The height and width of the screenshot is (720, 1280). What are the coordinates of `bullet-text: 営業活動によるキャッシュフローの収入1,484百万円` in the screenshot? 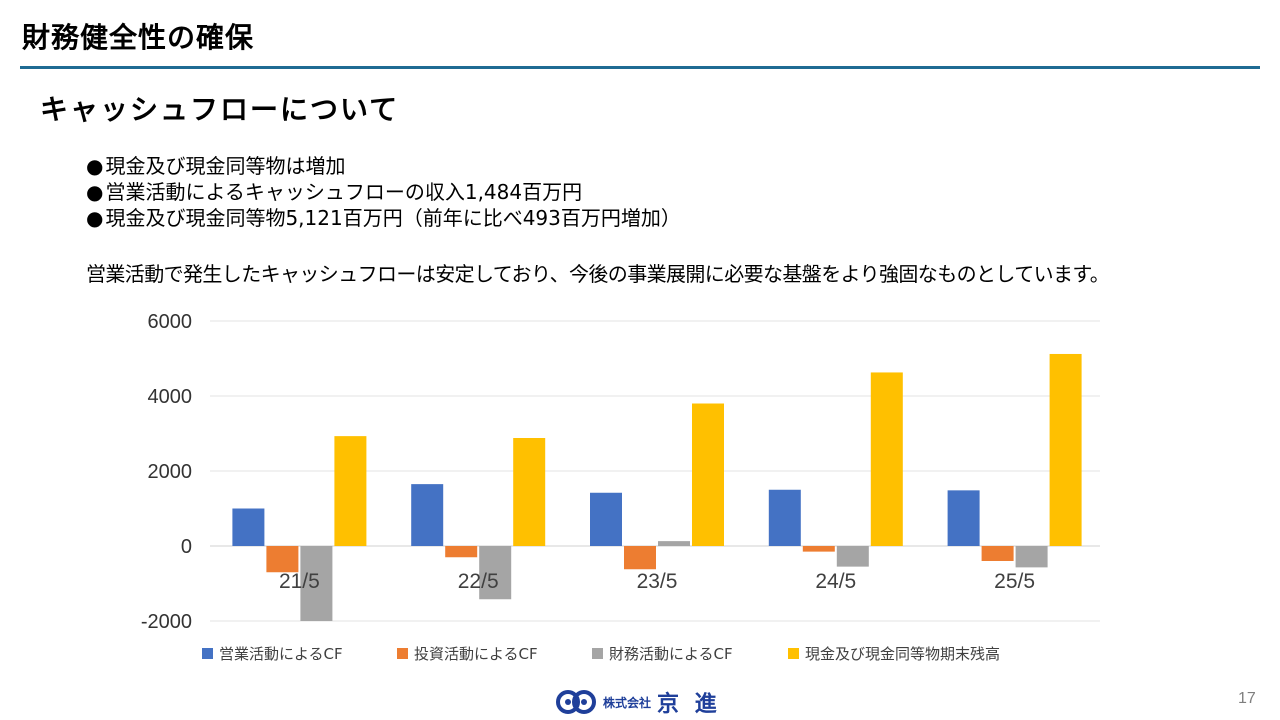 It's located at (344, 192).